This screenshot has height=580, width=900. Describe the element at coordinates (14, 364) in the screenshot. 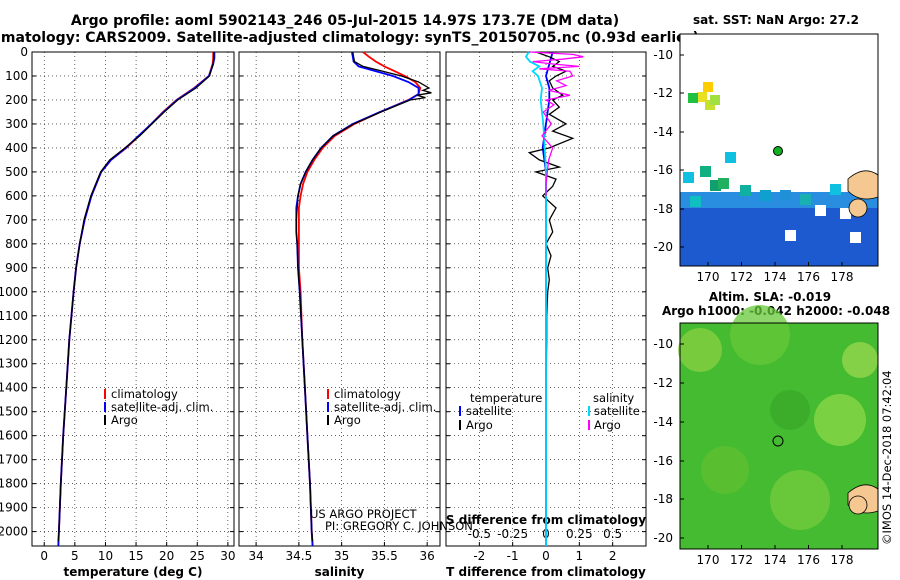

I see `depth-tick-label: 1300` at that location.